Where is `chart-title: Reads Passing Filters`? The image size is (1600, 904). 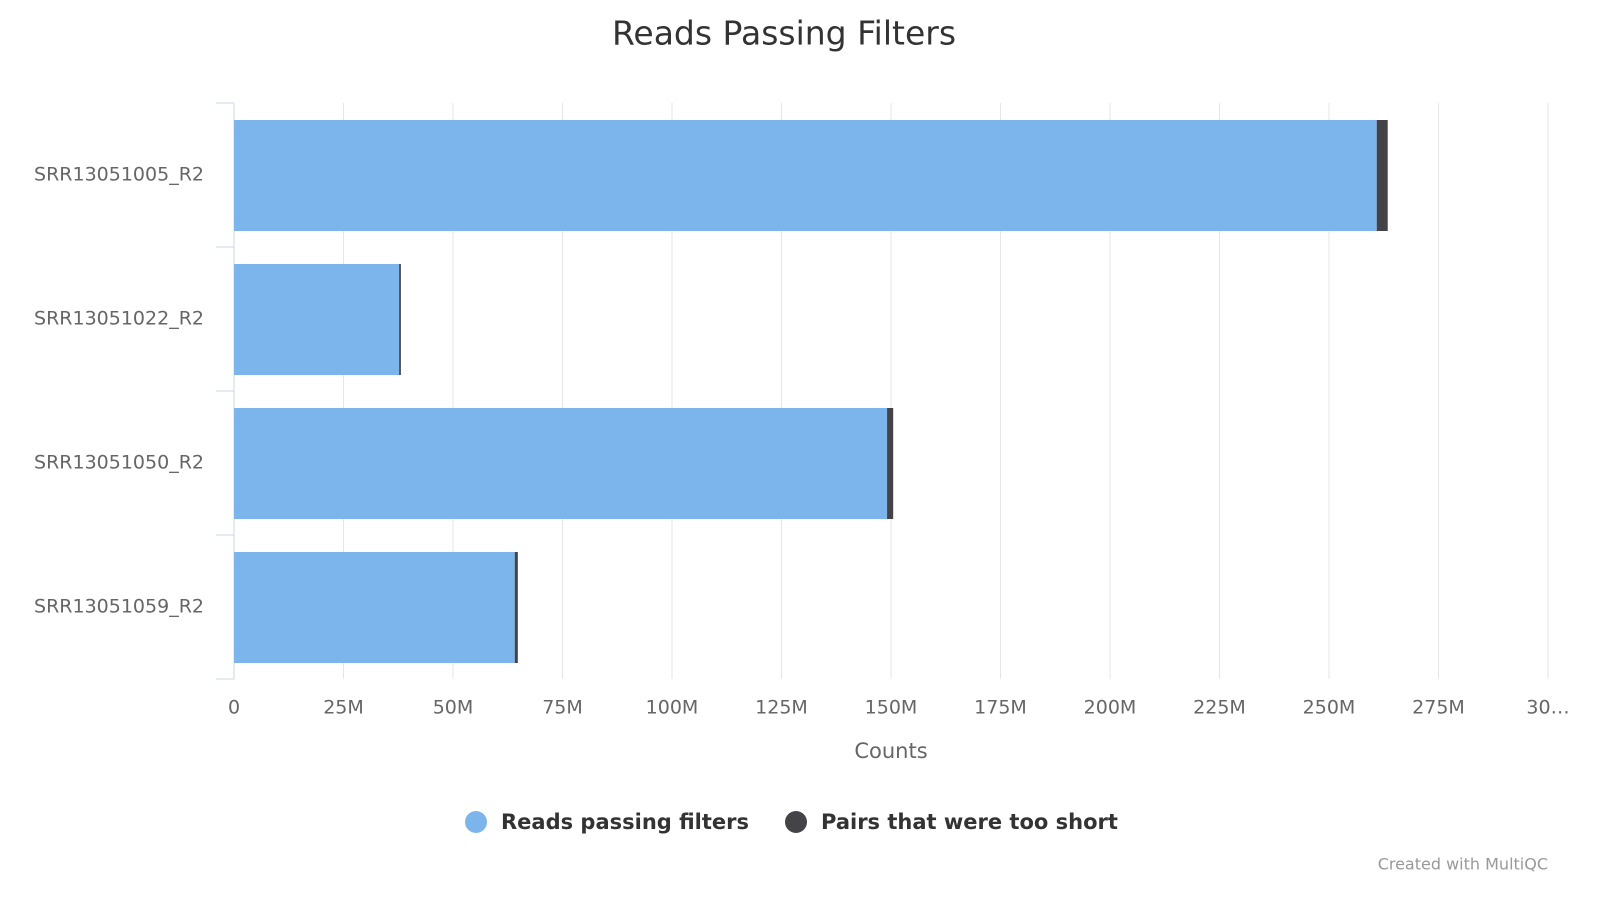
chart-title: Reads Passing Filters is located at coordinates (784, 33).